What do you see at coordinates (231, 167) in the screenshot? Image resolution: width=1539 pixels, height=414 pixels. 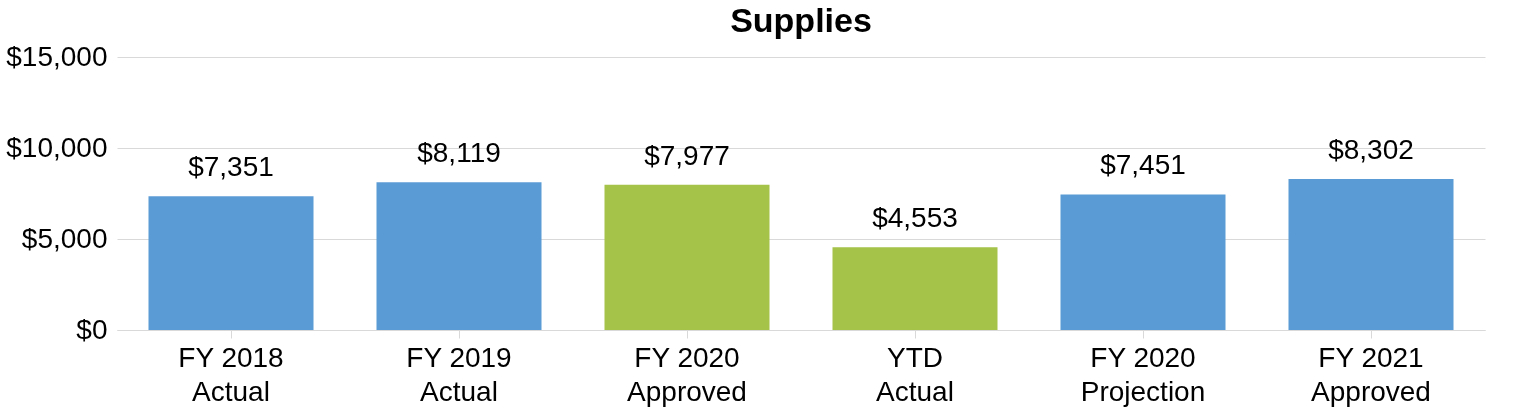 I see `data-label: $7,351` at bounding box center [231, 167].